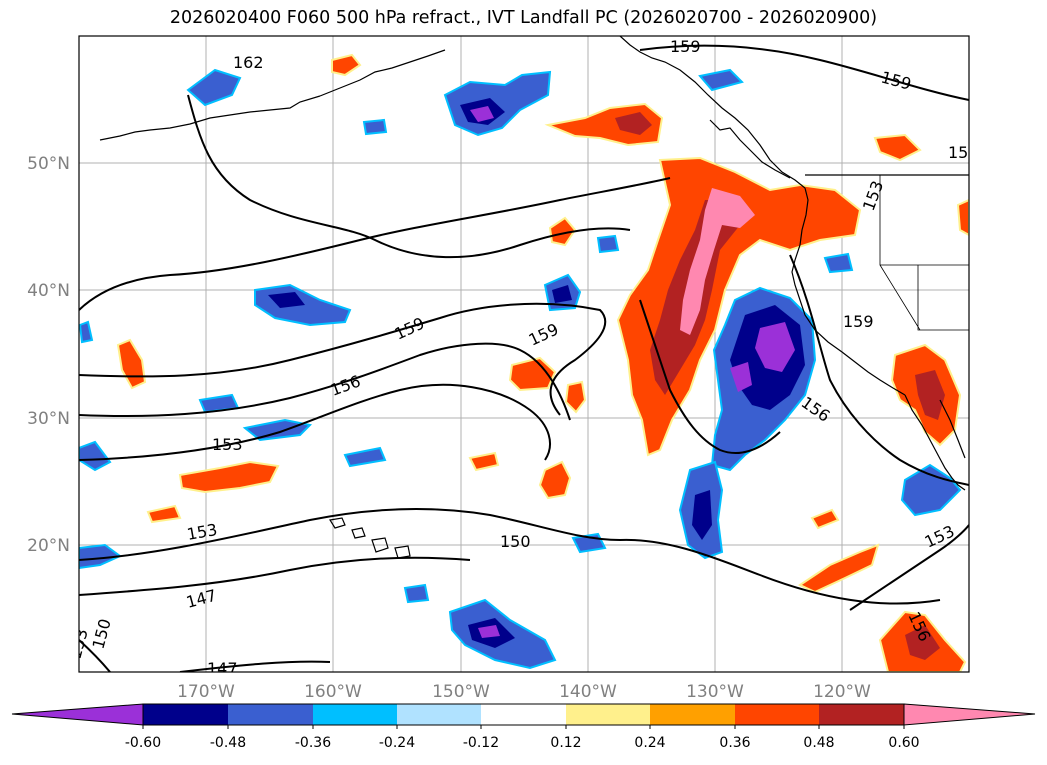  I want to click on coast-alaska-panhandle, so click(712, 112).